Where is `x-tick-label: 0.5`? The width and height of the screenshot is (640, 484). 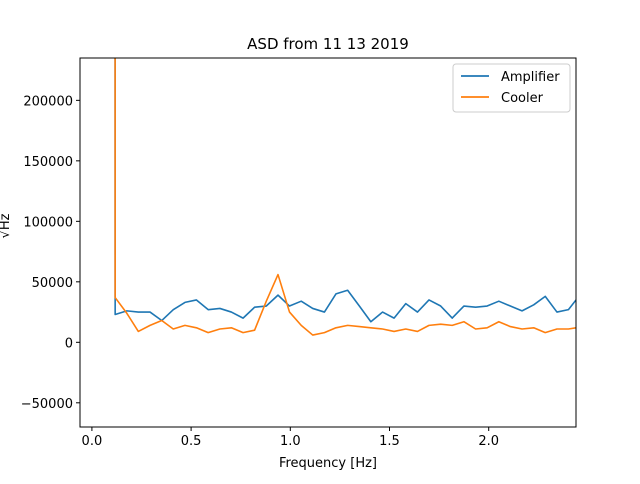 x-tick-label: 0.5 is located at coordinates (191, 441).